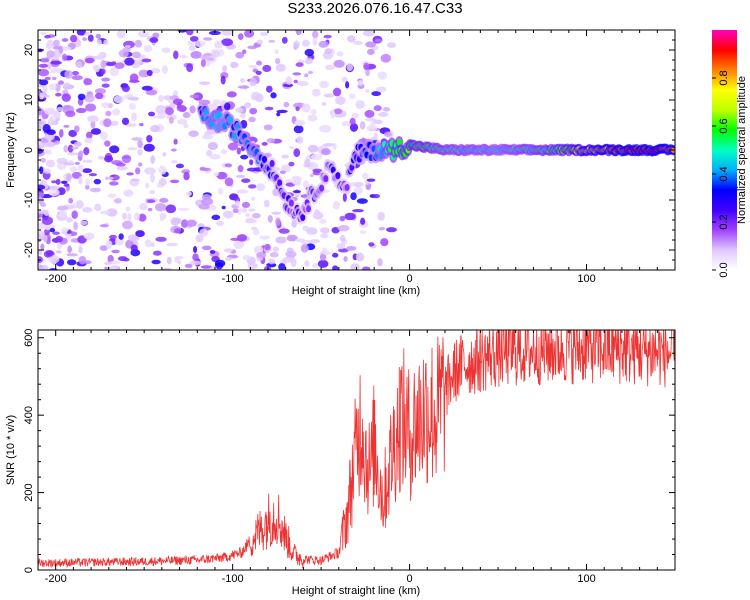 The width and height of the screenshot is (750, 600). Describe the element at coordinates (29, 570) in the screenshot. I see `snr-ytick-label: 0` at that location.